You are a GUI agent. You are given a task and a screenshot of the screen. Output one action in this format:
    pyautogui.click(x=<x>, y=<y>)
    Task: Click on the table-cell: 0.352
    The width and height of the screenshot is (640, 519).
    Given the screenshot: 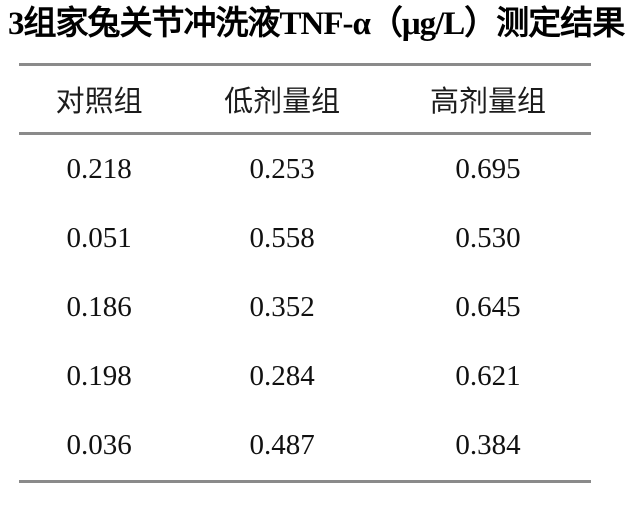 What is the action you would take?
    pyautogui.click(x=282, y=307)
    